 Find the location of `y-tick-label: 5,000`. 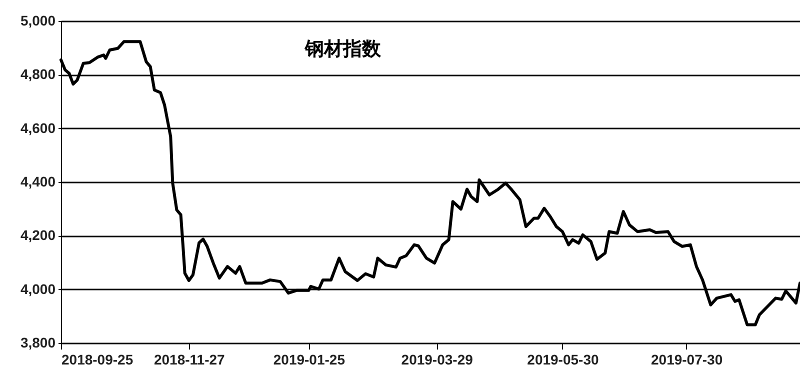

y-tick-label: 5,000 is located at coordinates (38, 20).